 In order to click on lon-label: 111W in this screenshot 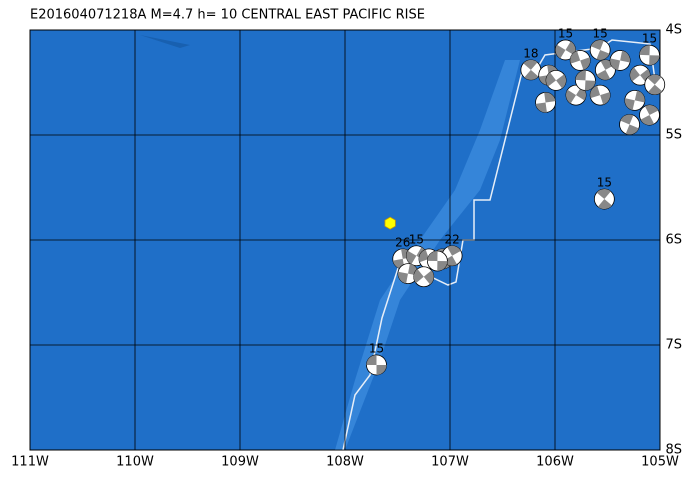, I will do `click(30, 462)`.